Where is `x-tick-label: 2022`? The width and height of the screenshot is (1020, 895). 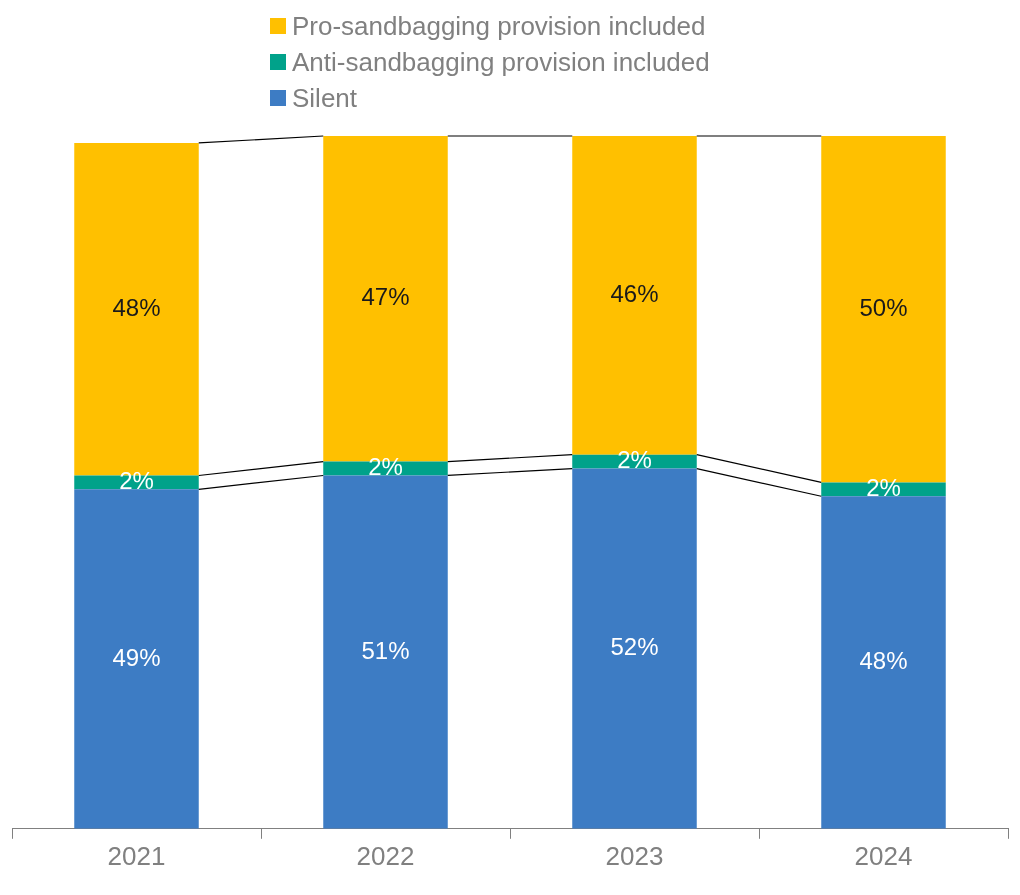 x-tick-label: 2022 is located at coordinates (385, 855).